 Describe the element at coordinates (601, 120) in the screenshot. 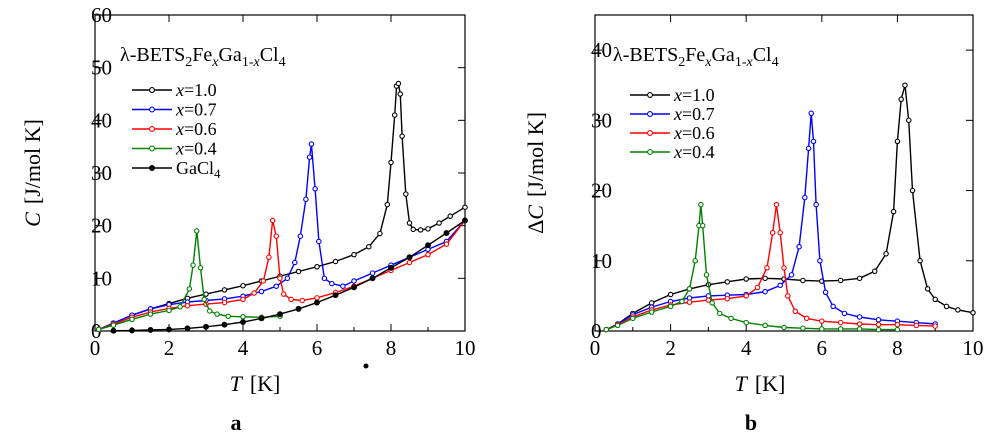

I see `y-tick-label-b: 30` at that location.